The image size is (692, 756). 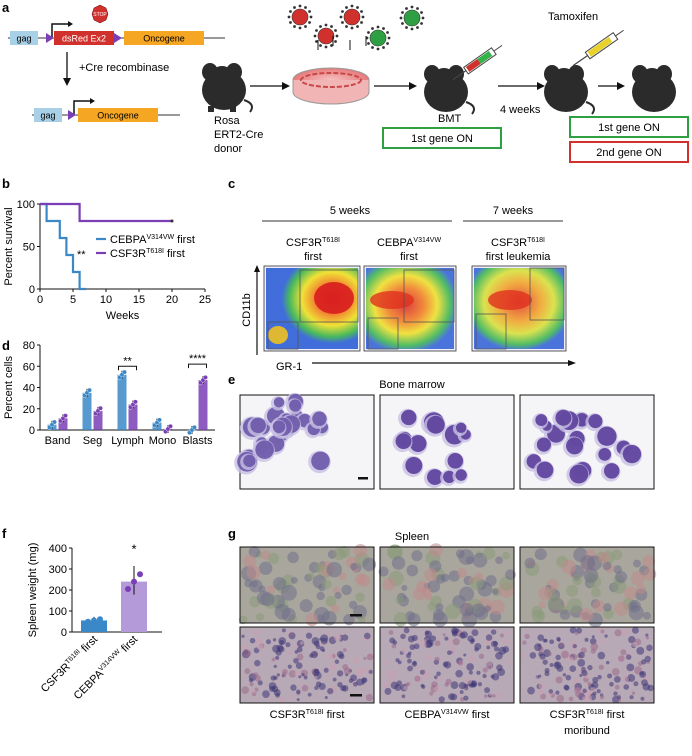 What do you see at coordinates (29, 389) in the screenshot?
I see `y-tick-label: 40` at bounding box center [29, 389].